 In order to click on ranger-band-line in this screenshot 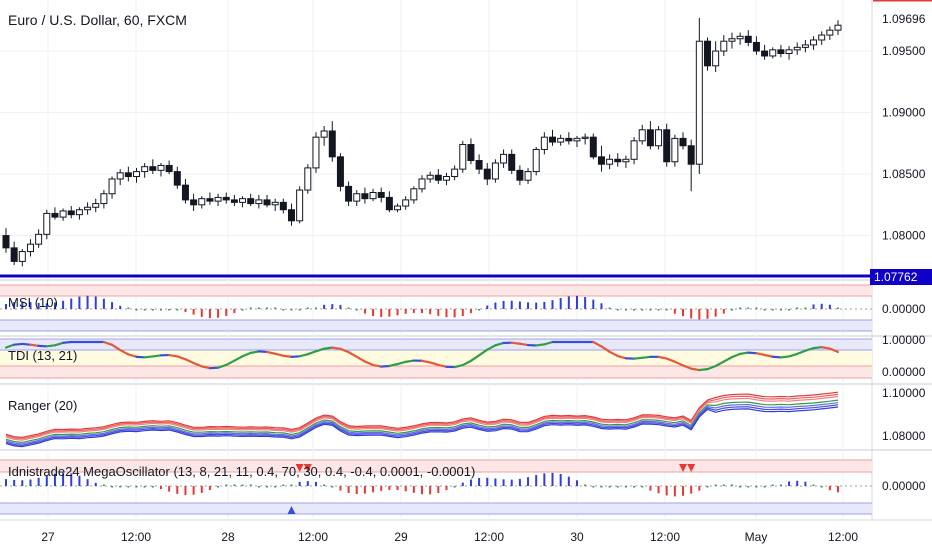, I will do `click(422, 418)`.